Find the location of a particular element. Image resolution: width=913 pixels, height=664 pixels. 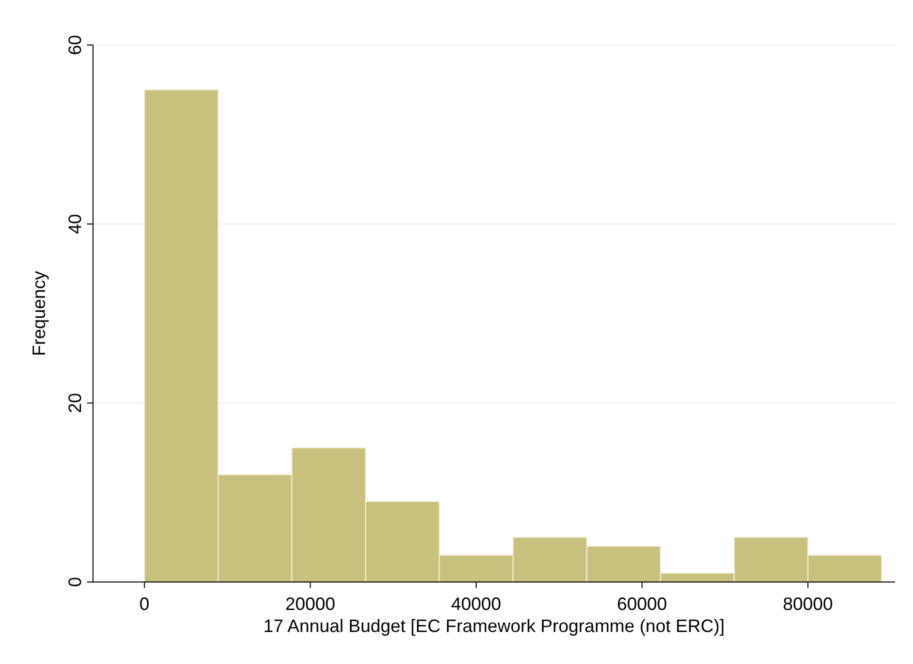

x-tick-label: 60000 is located at coordinates (642, 604).